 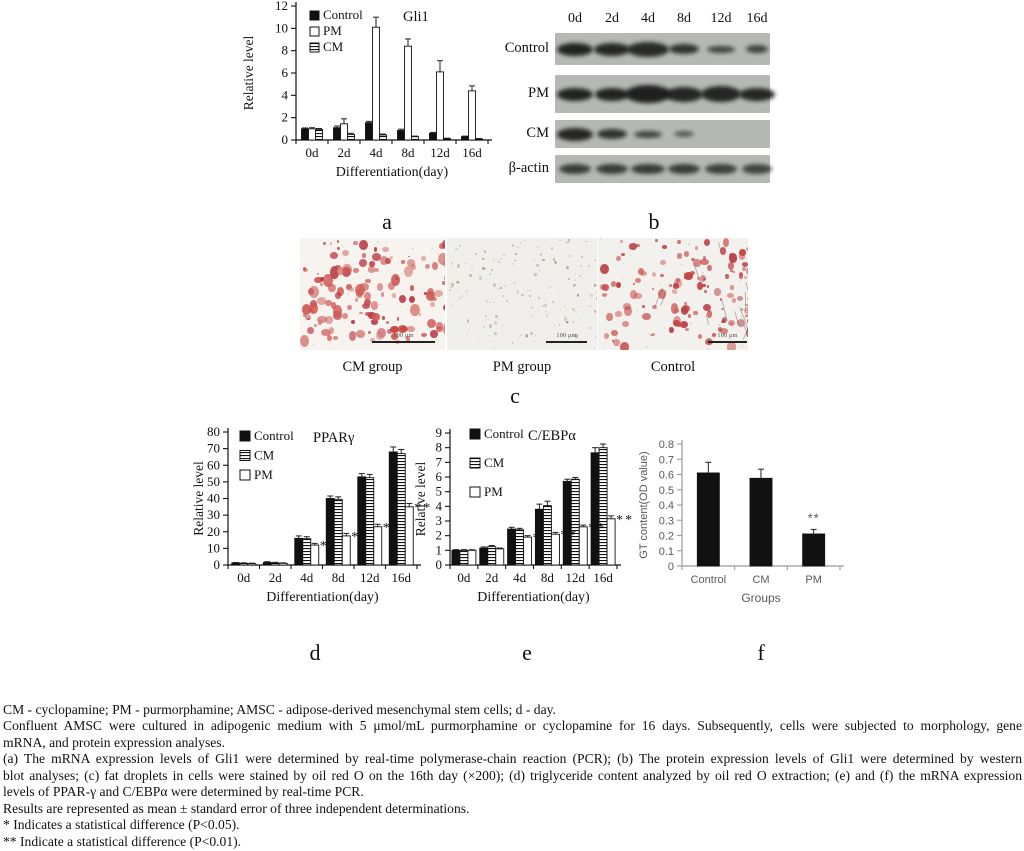 I want to click on scale-bar-label: 100 μm, so click(x=403, y=336).